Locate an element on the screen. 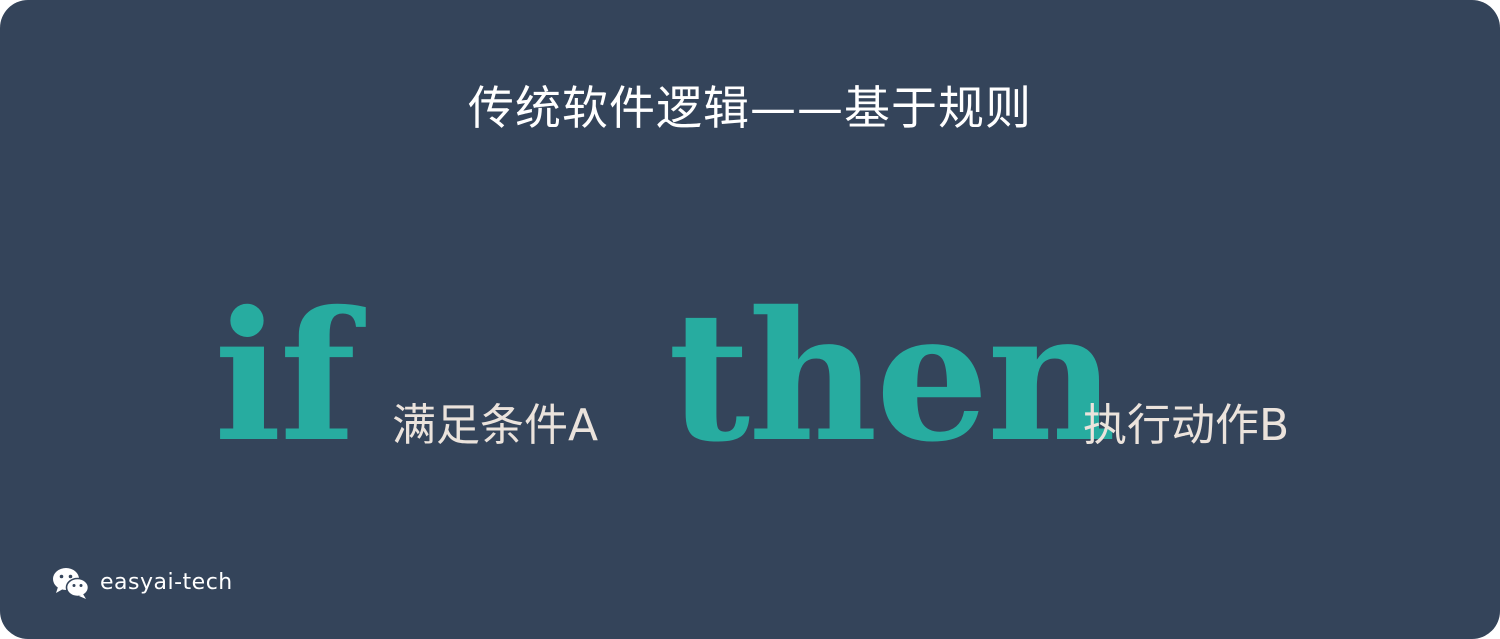 The image size is (1500, 639). then-keyword: then is located at coordinates (892, 376).